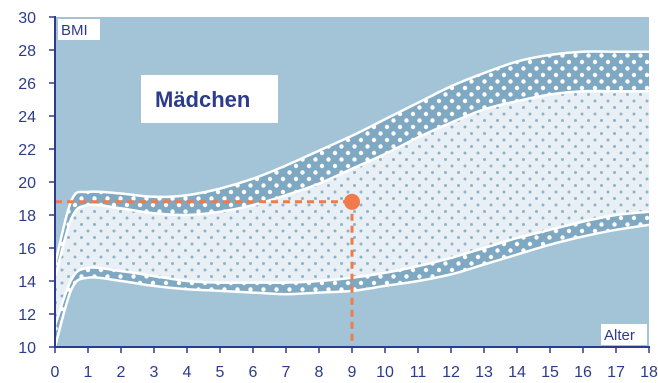 The height and width of the screenshot is (383, 658). I want to click on ylabel-box, so click(79, 29).